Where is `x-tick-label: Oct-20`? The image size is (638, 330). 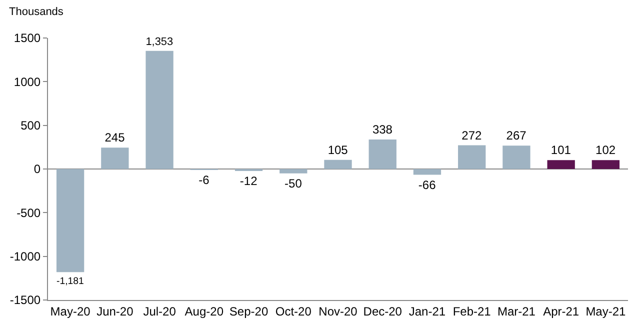
x-tick-label: Oct-20 is located at coordinates (293, 311).